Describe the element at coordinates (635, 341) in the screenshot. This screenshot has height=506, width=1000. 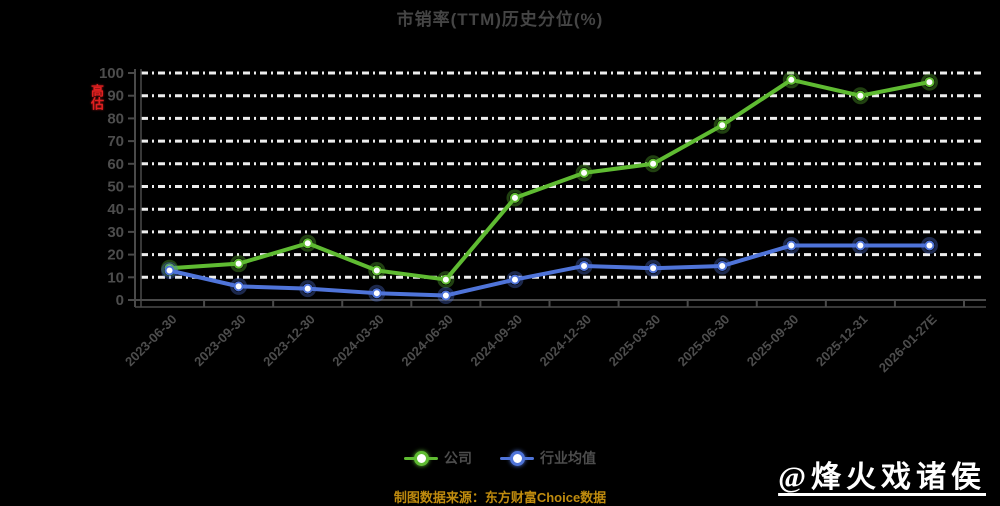
I see `x-axis-tick-label: 2025-03-30` at that location.